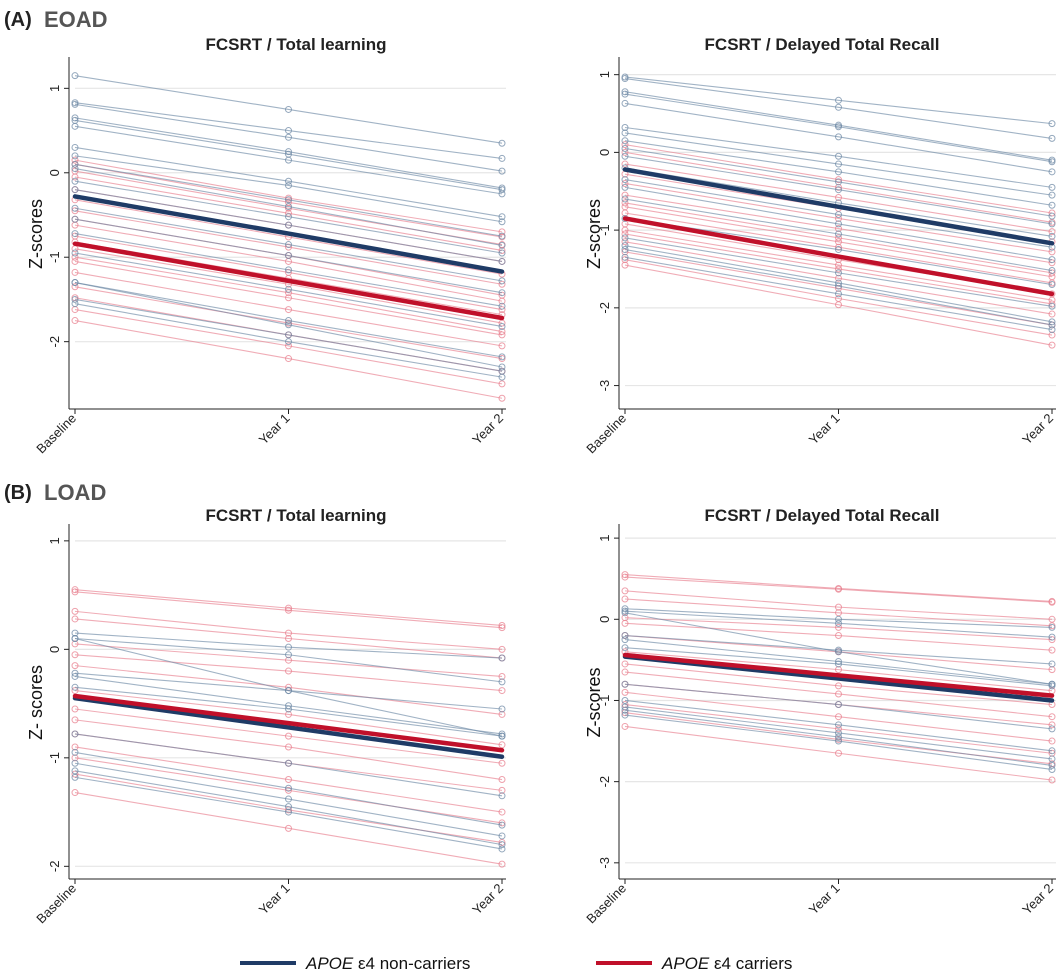 The image size is (1059, 974). Describe the element at coordinates (76, 19) in the screenshot. I see `section-a-name: EOAD` at that location.